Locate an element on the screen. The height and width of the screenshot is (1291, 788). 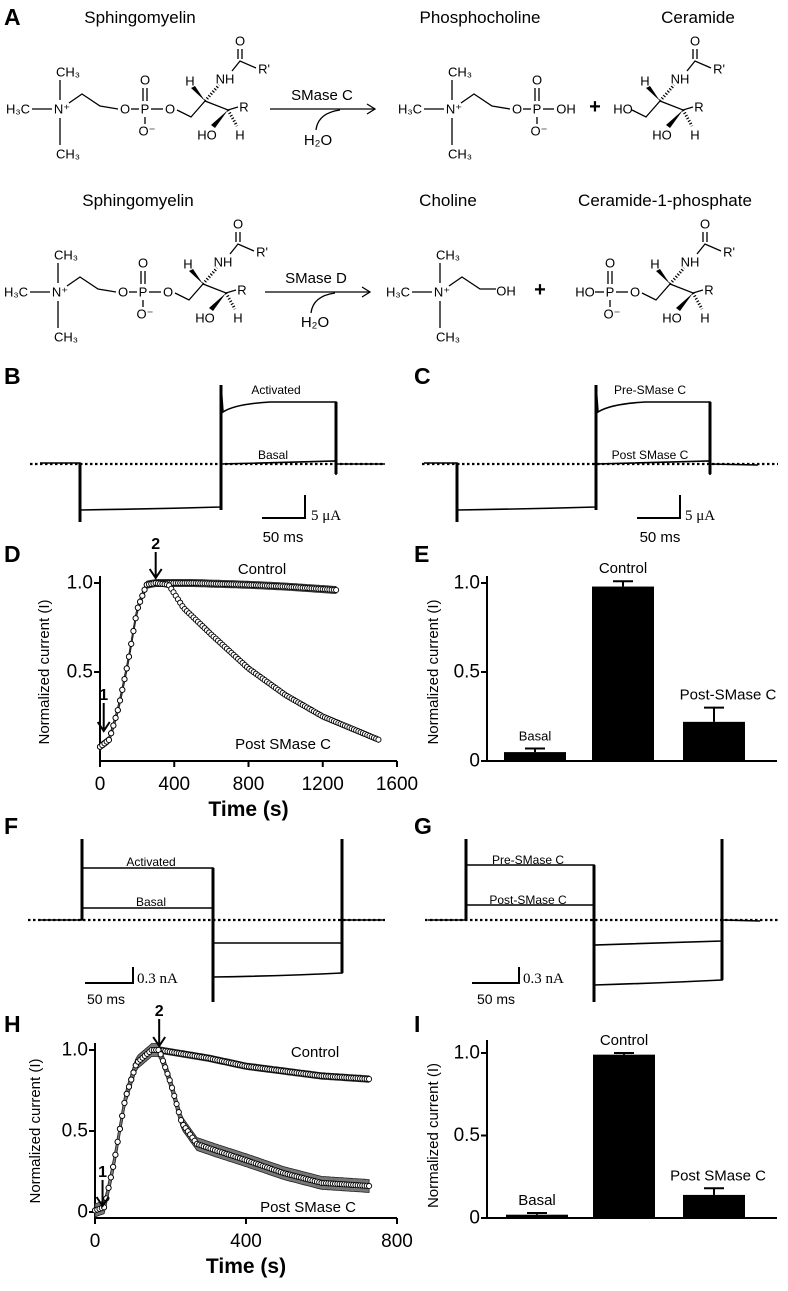
x-tick-label: 800 is located at coordinates (397, 1241).